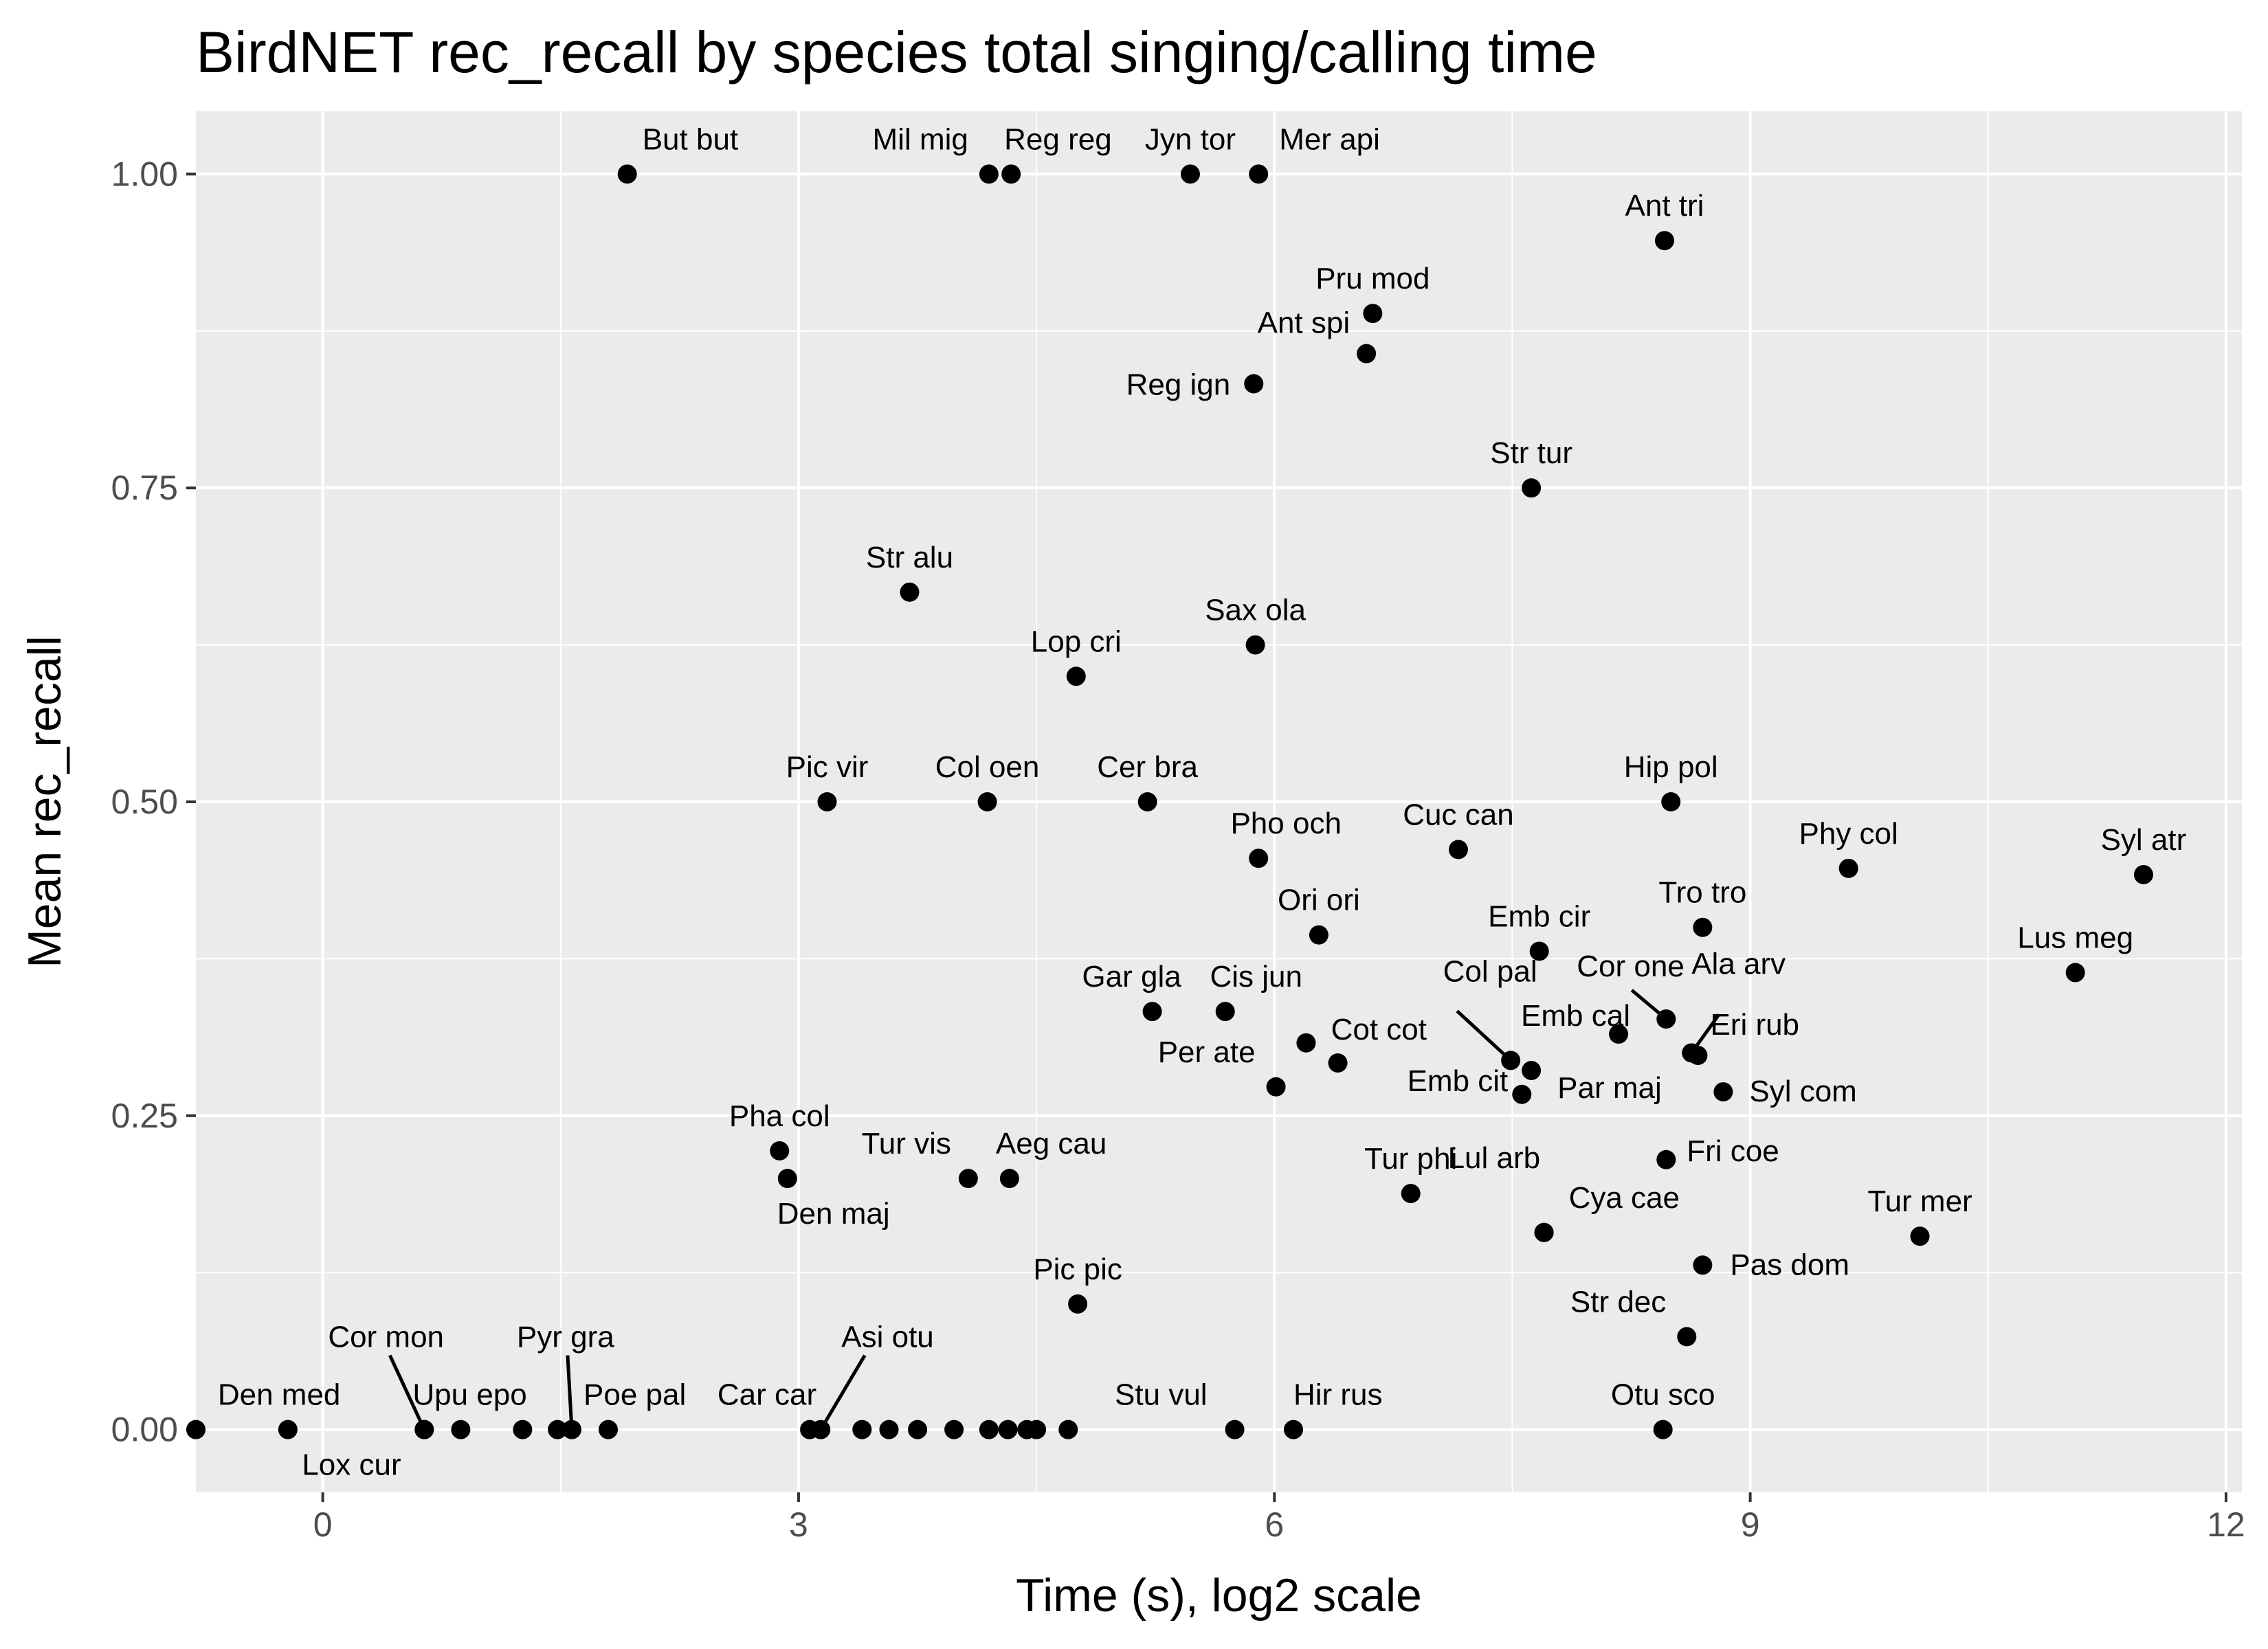  I want to click on point-label: Gar gla, so click(1131, 977).